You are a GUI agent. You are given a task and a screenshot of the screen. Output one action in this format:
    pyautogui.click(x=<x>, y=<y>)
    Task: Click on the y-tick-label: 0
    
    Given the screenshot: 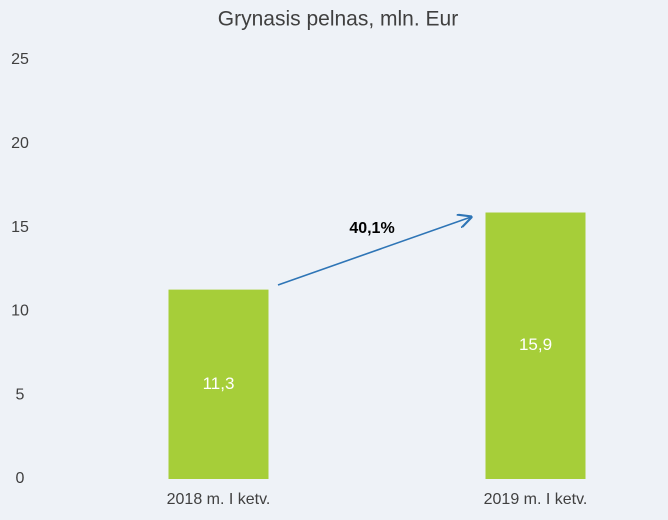 What is the action you would take?
    pyautogui.click(x=20, y=478)
    